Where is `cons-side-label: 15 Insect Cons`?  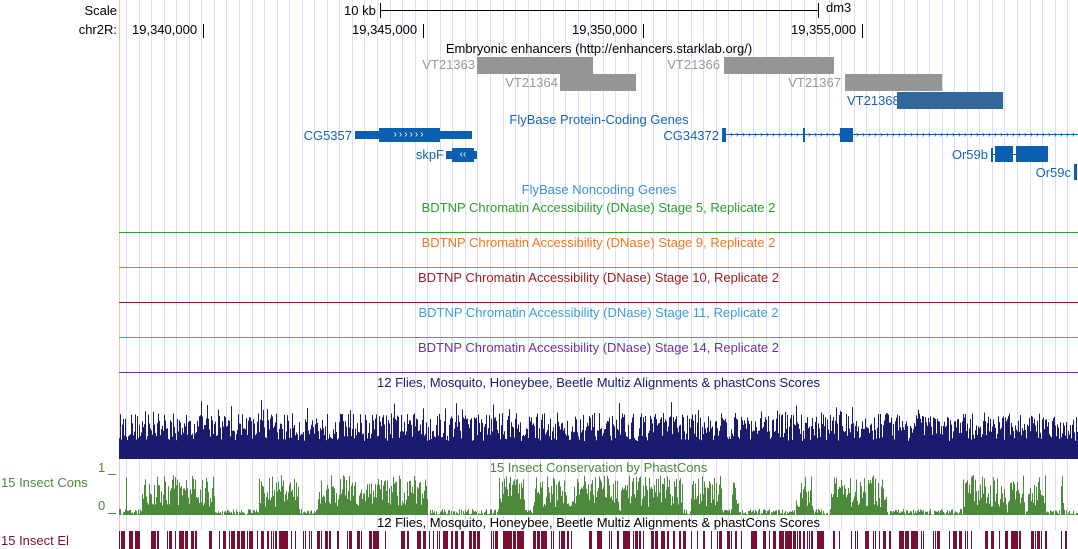 cons-side-label: 15 Insect Cons is located at coordinates (44, 482).